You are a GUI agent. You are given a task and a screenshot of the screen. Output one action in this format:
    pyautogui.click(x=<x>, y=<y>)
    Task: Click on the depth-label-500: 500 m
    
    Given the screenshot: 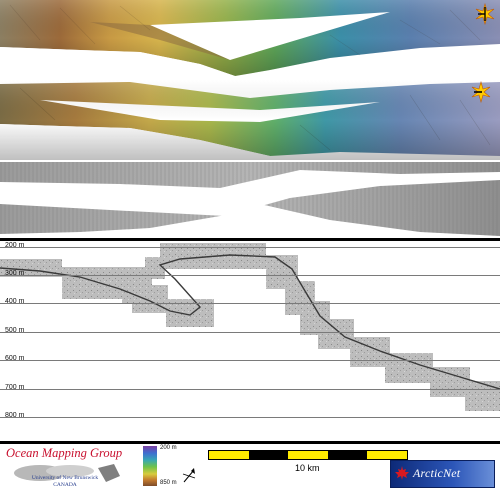 What is the action you would take?
    pyautogui.click(x=15, y=330)
    